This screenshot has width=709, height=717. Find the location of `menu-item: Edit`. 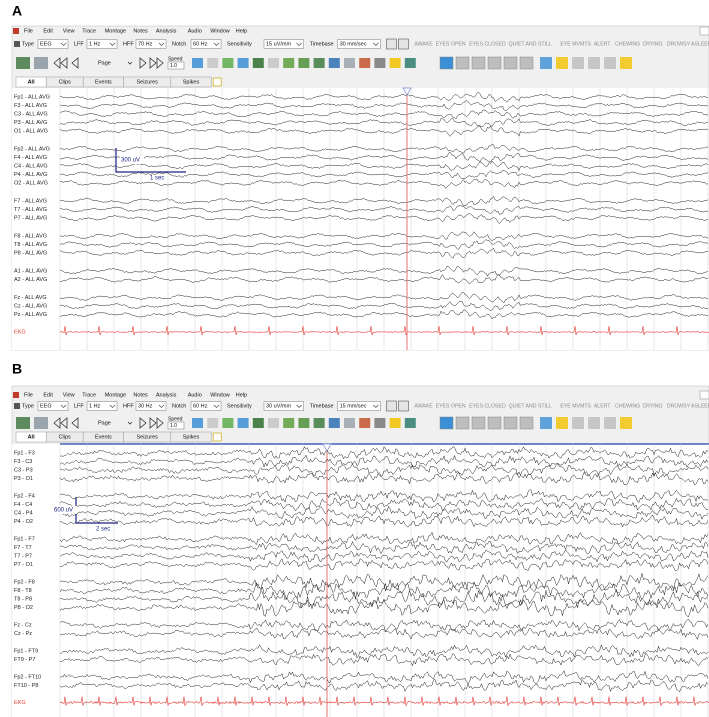

menu-item: Edit is located at coordinates (48, 31).